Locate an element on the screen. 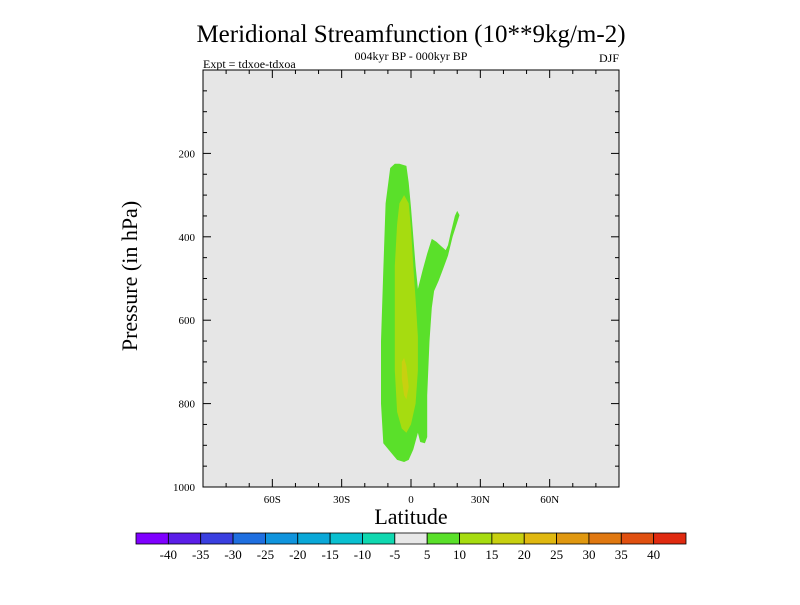 Image resolution: width=800 pixels, height=605 pixels. y-tick-label-2: 600 is located at coordinates (187, 321).